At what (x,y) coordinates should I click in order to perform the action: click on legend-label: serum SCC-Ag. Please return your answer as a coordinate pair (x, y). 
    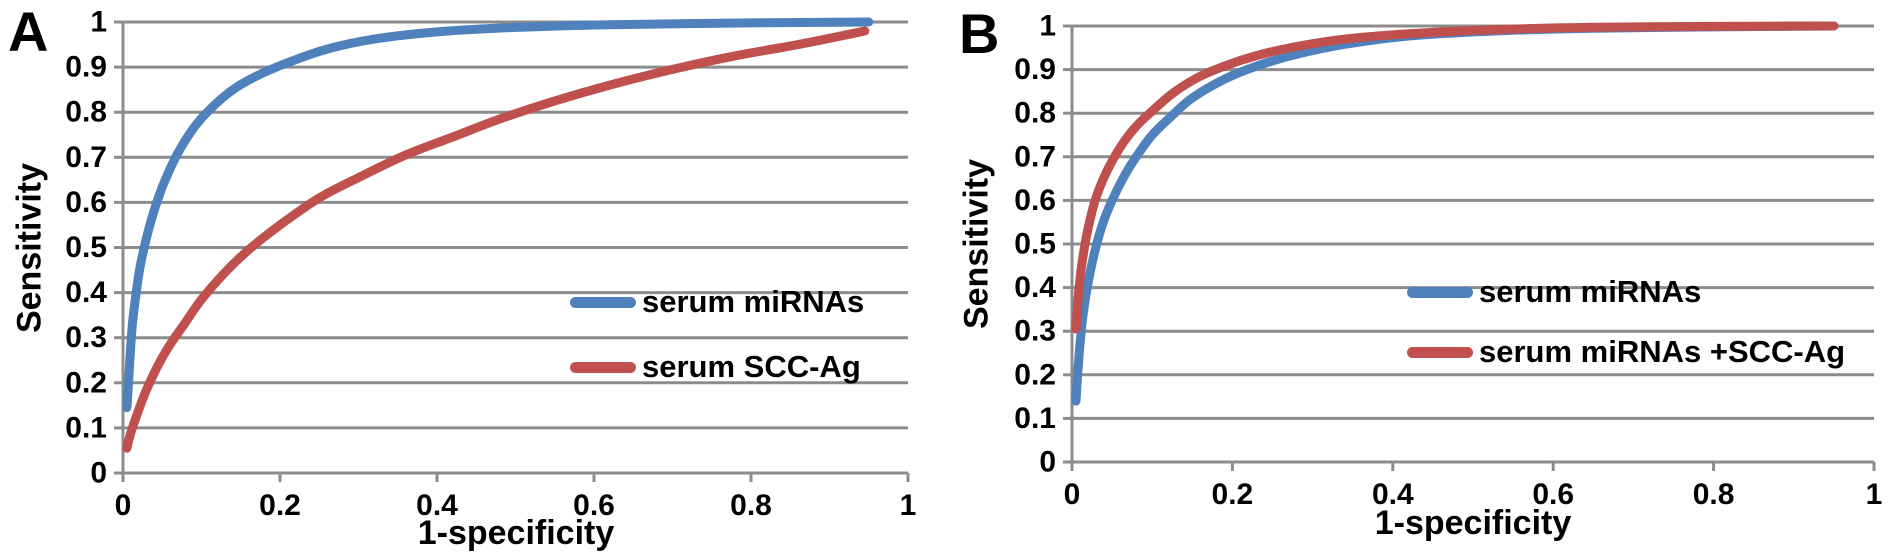
    Looking at the image, I should click on (751, 366).